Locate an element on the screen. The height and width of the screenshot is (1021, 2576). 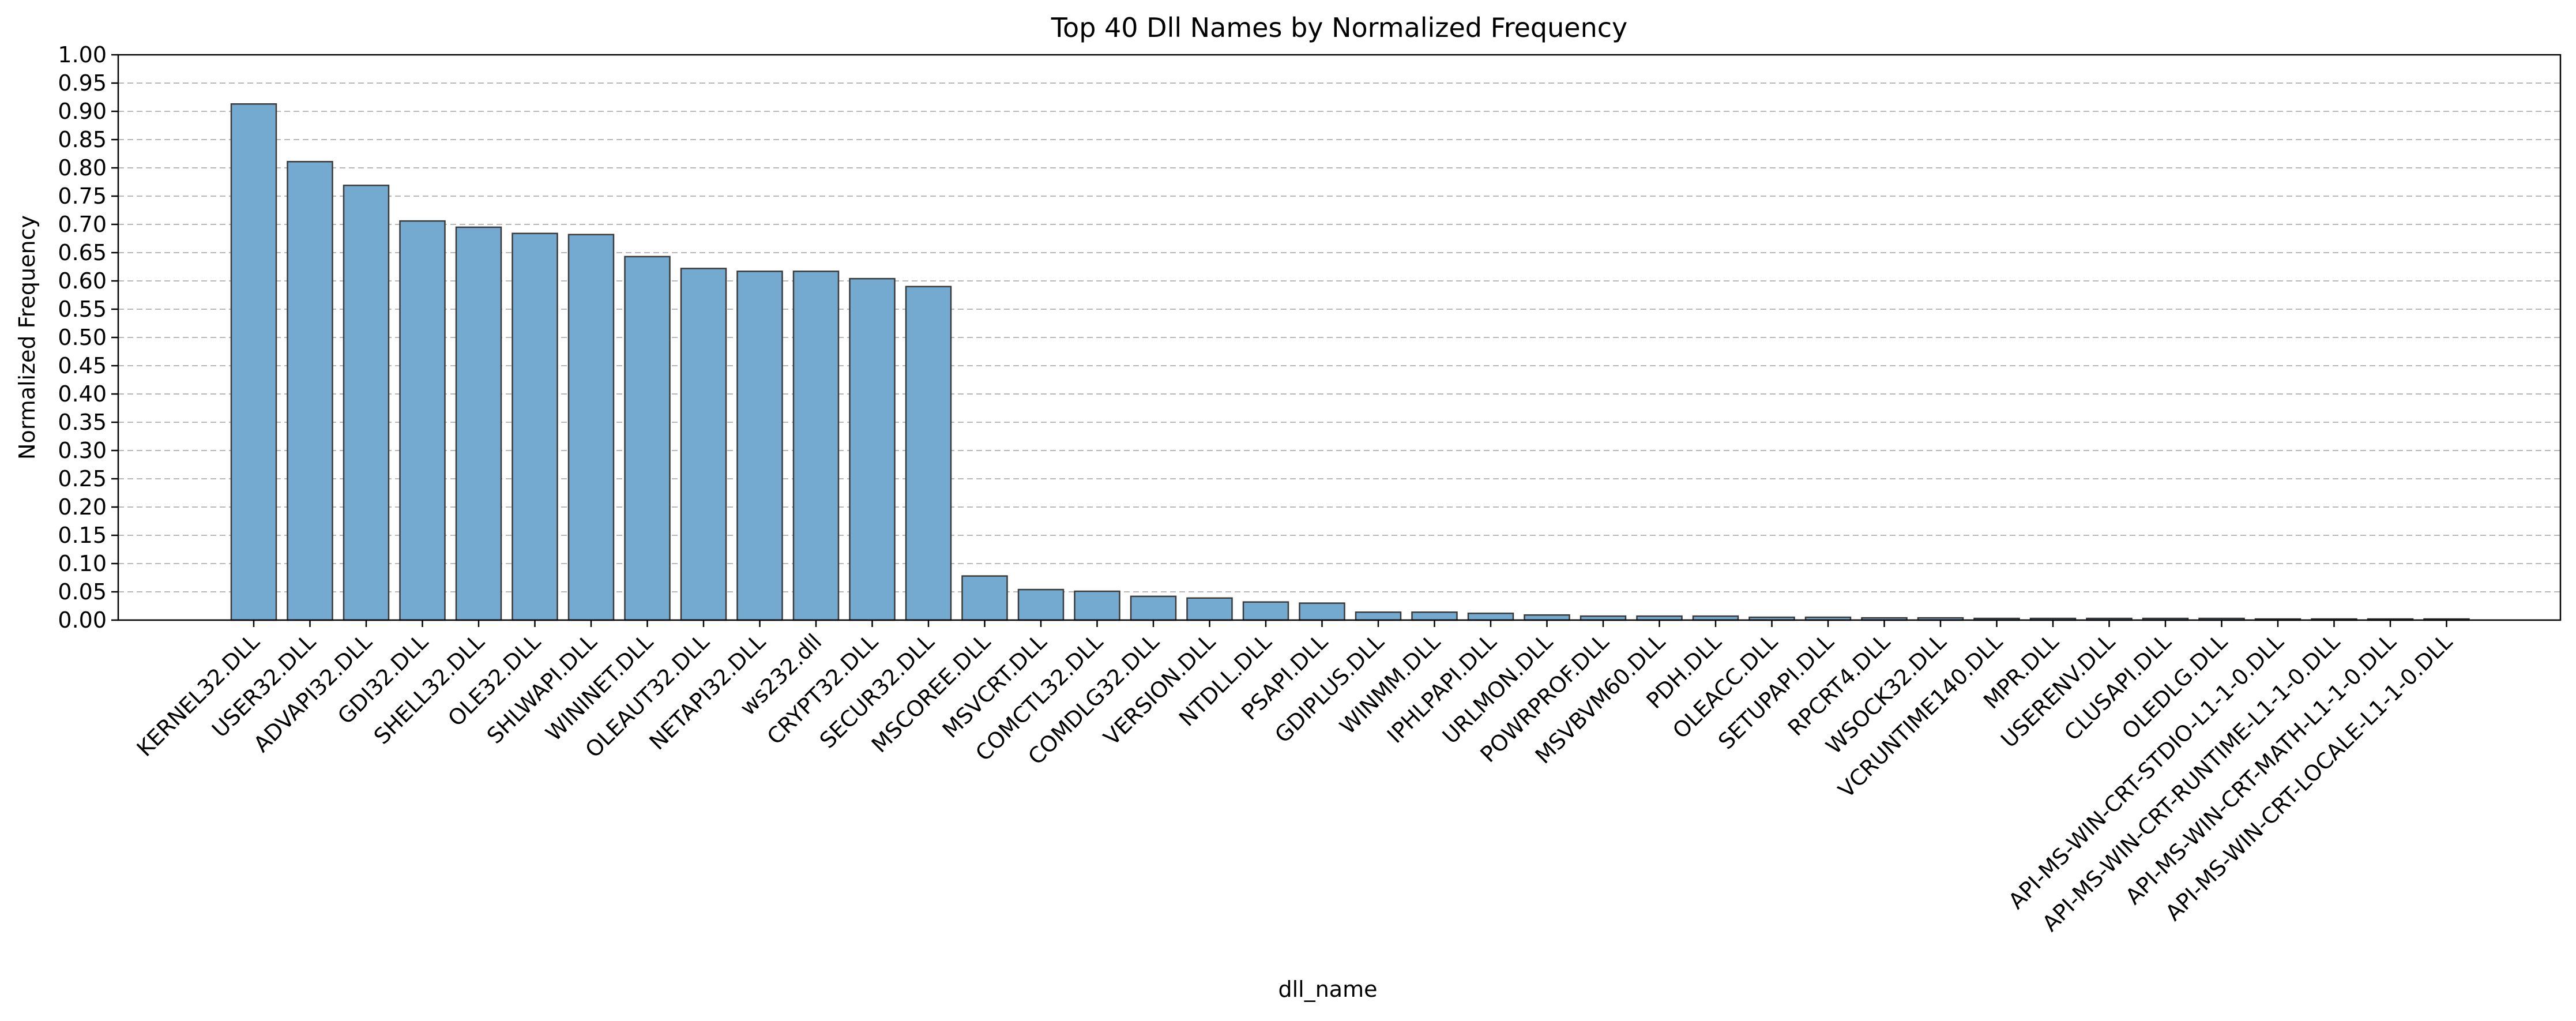
y-tick-label: 0.95 is located at coordinates (82, 83).